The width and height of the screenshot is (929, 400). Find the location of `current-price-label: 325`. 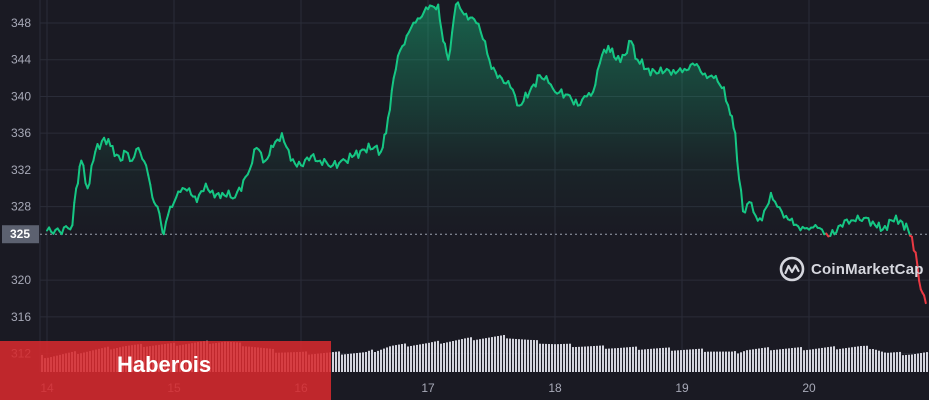

current-price-label: 325 is located at coordinates (20, 234).